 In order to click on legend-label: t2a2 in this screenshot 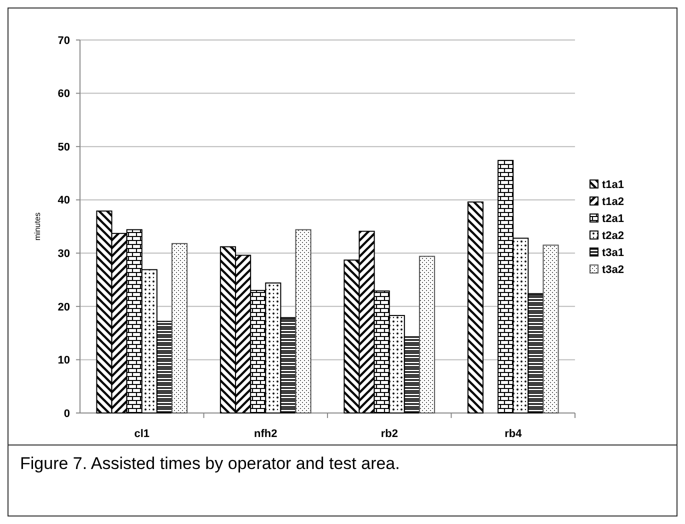, I will do `click(613, 236)`.